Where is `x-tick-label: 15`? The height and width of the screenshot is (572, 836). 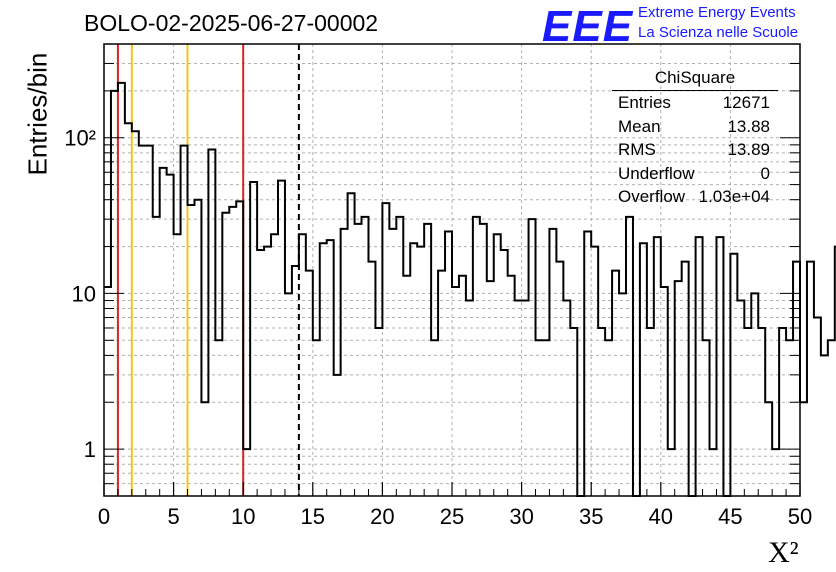
x-tick-label: 15 is located at coordinates (313, 516).